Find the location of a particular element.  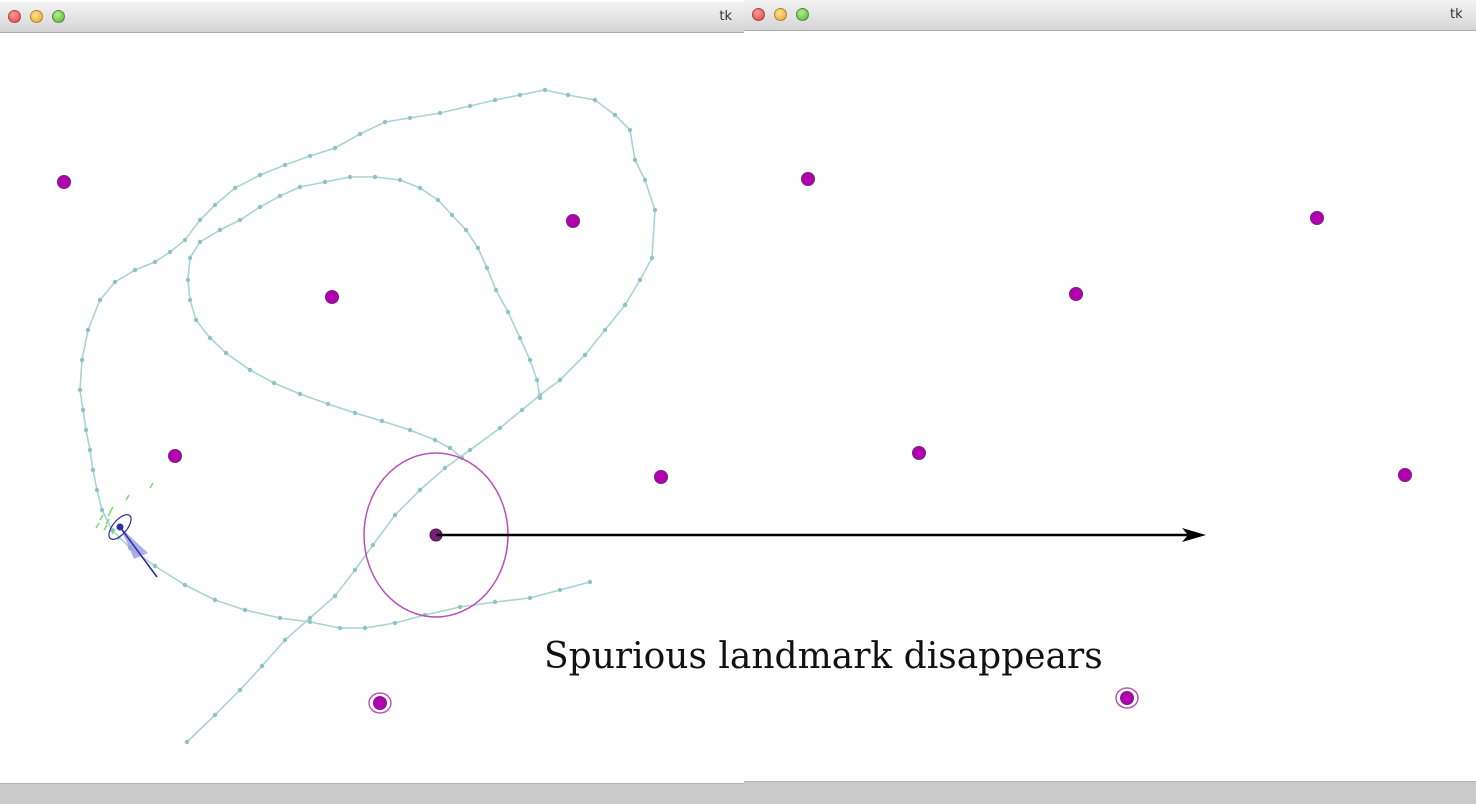

landmark-uncertainty-ellipse is located at coordinates (1127, 698).